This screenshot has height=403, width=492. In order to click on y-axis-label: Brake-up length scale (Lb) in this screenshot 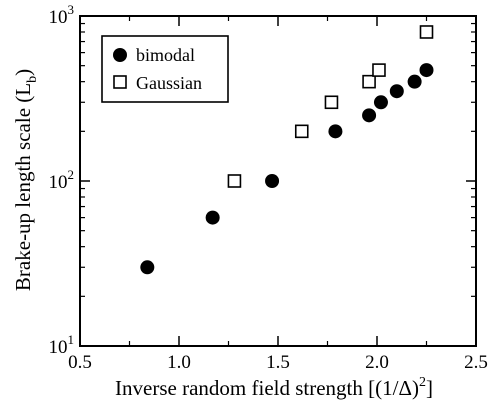, I will do `click(25, 180)`.